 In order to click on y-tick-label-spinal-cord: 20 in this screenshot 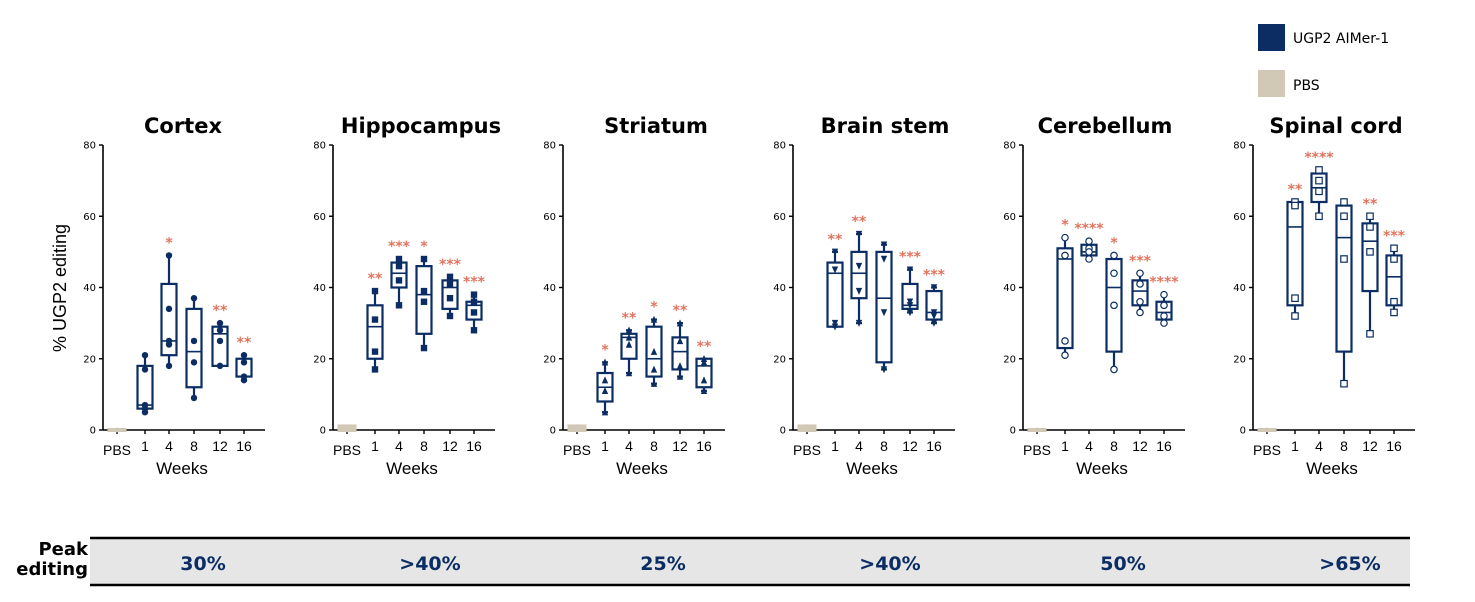, I will do `click(1239, 359)`.